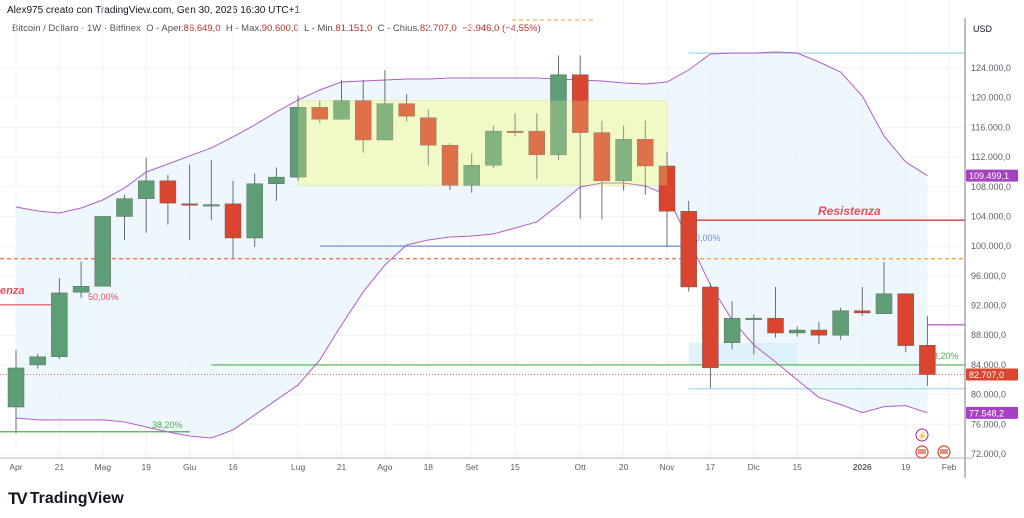 The height and width of the screenshot is (518, 1024). I want to click on price-label: 82.707,0, so click(986, 375).